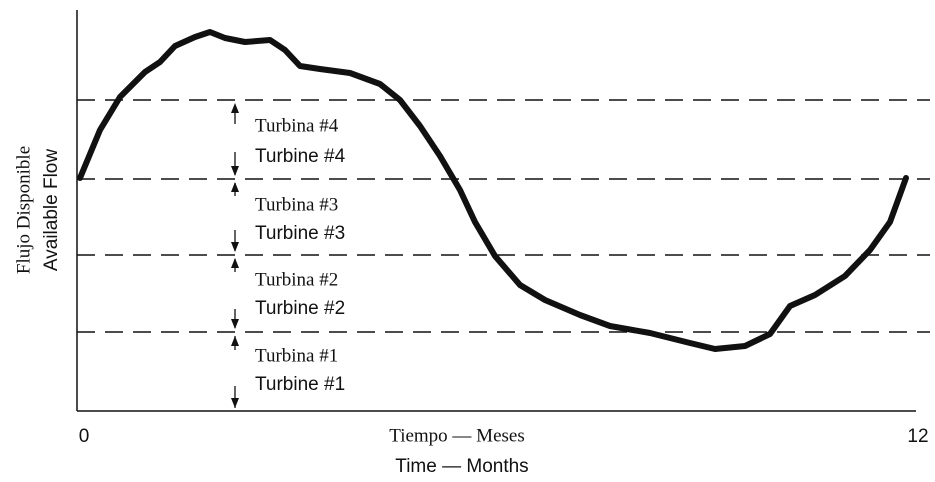  I want to click on x-axis-title-es: Tiempo — Meses, so click(456, 435).